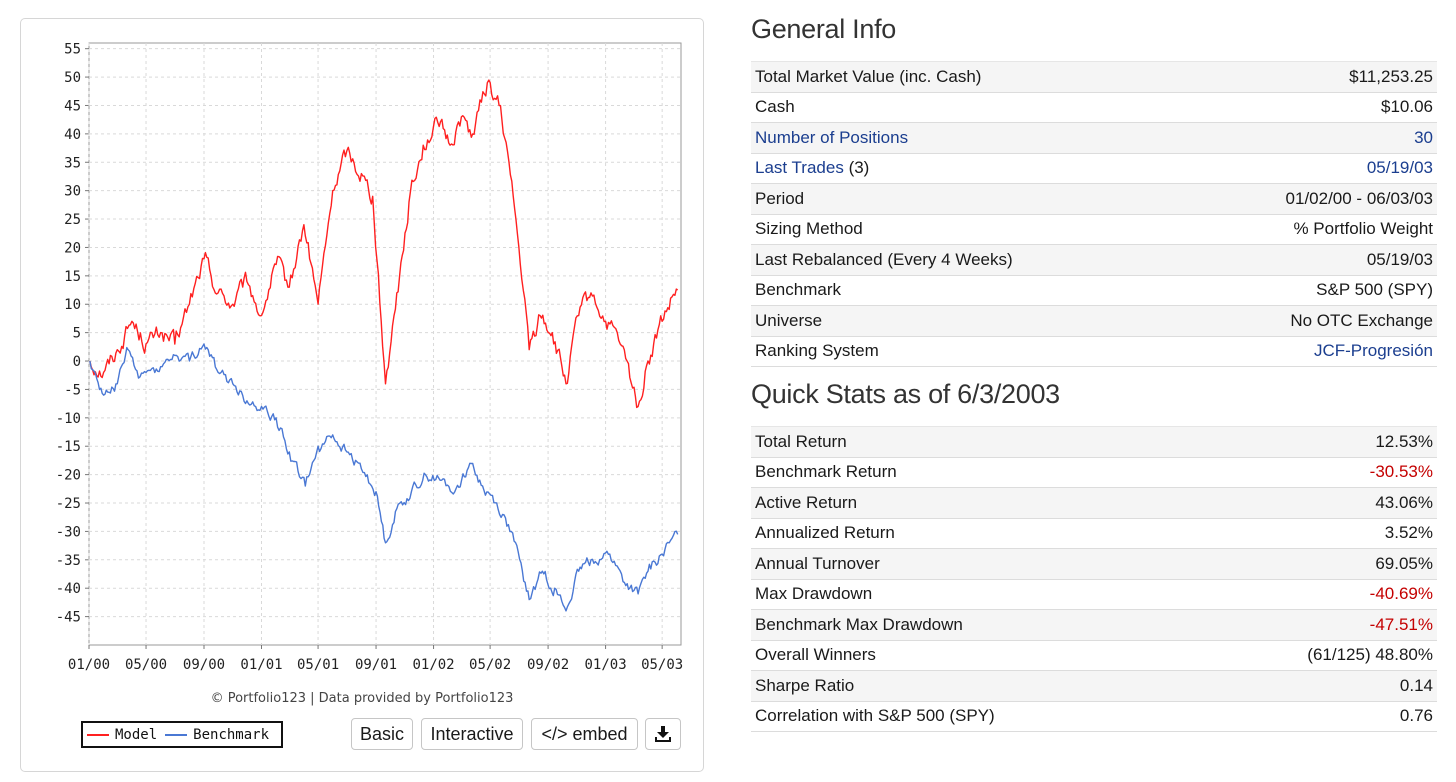  Describe the element at coordinates (1316, 624) in the screenshot. I see `row-value-negative: -47.51%` at that location.